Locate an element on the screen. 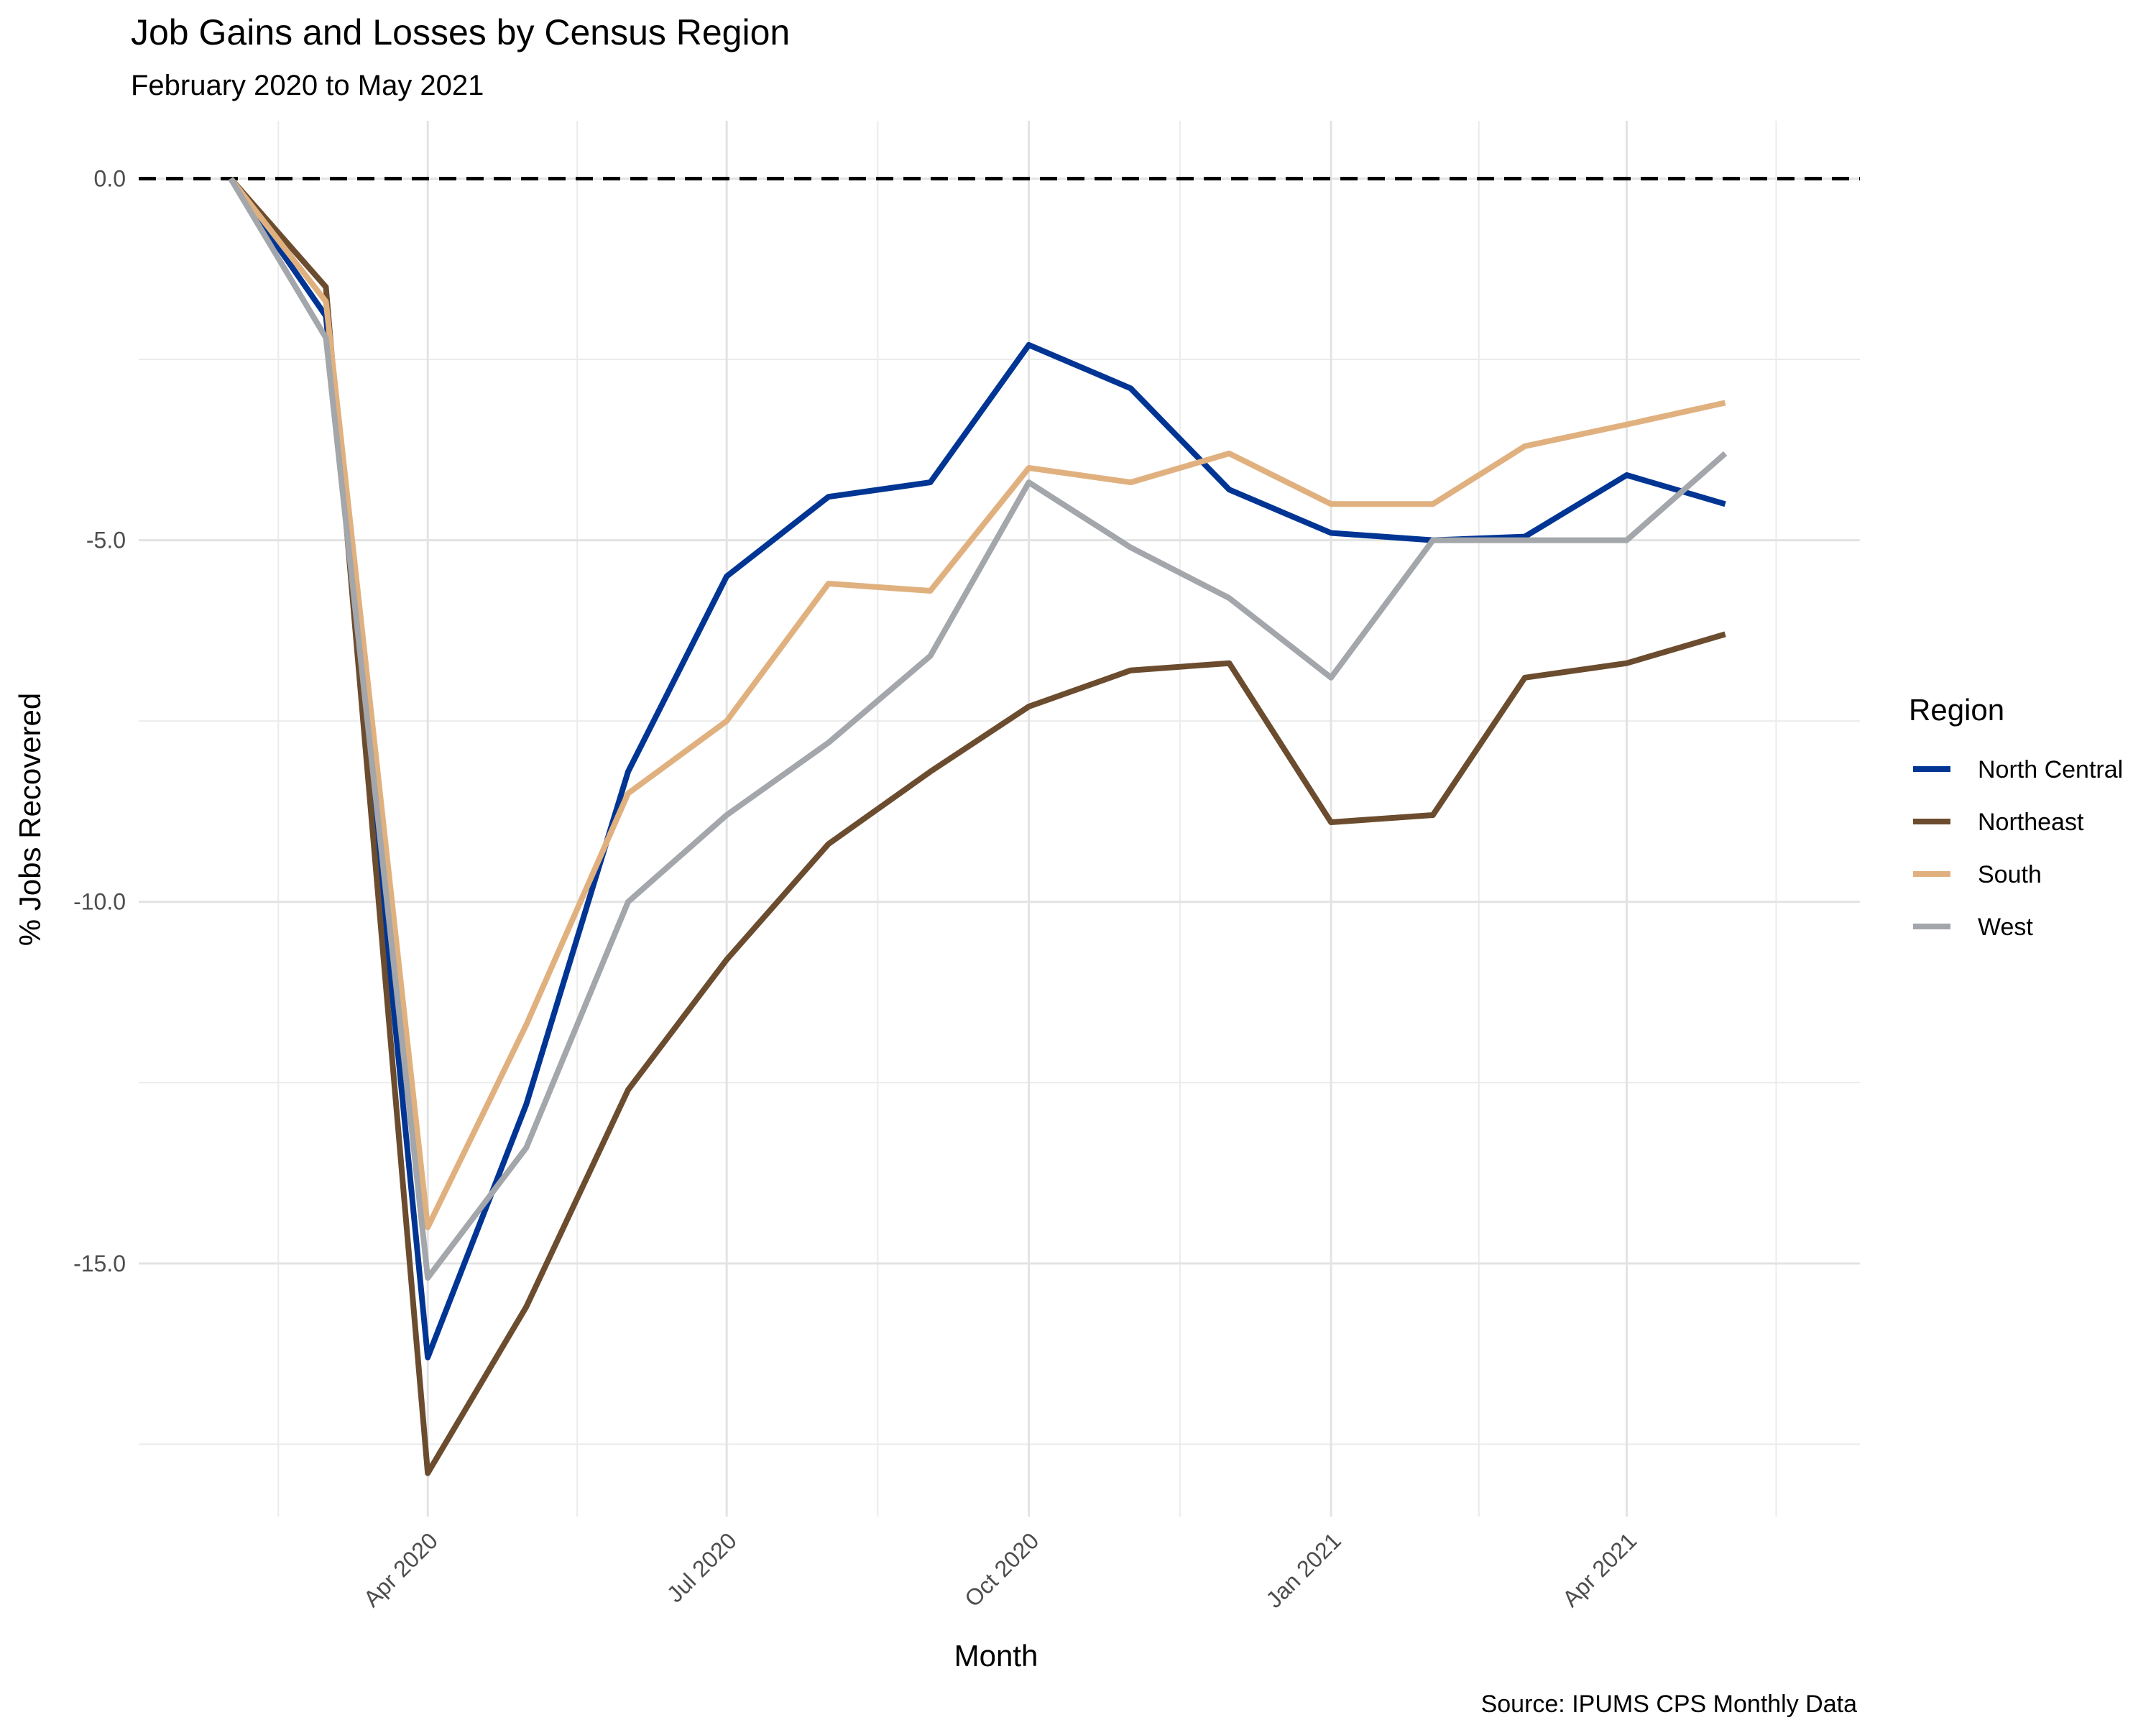 Image resolution: width=2156 pixels, height=1725 pixels. x-tick-label: Apr 2020 is located at coordinates (401, 1569).